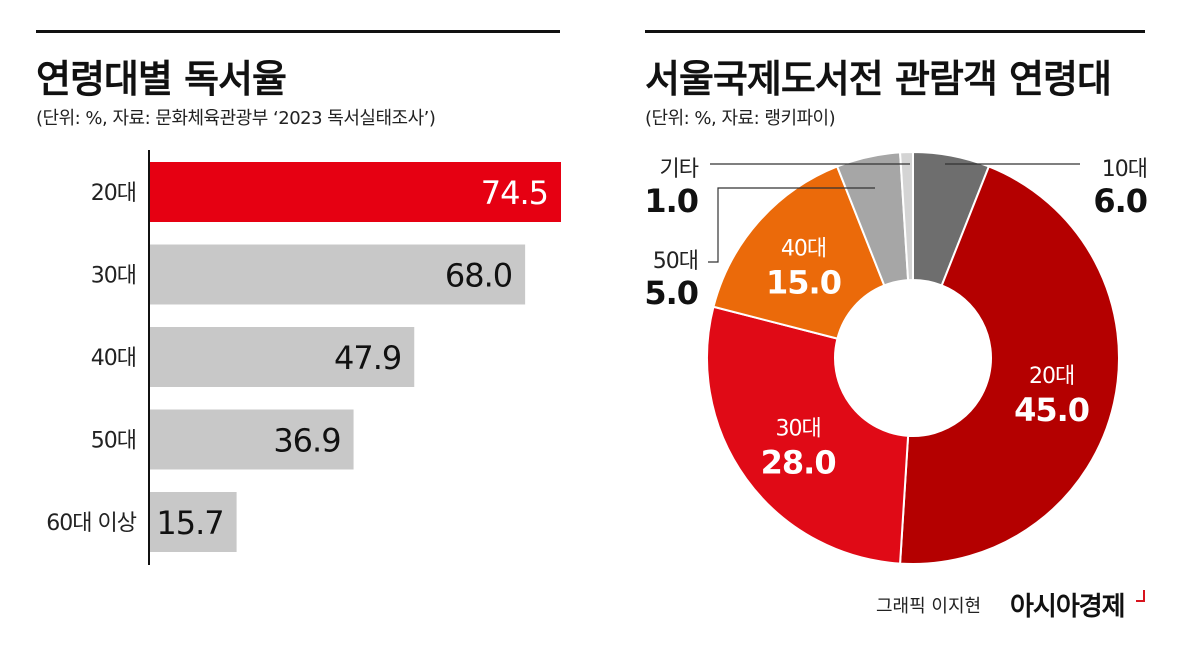 This screenshot has height=651, width=1182. Describe the element at coordinates (1068, 607) in the screenshot. I see `brand-logo: 아시아경제` at that location.